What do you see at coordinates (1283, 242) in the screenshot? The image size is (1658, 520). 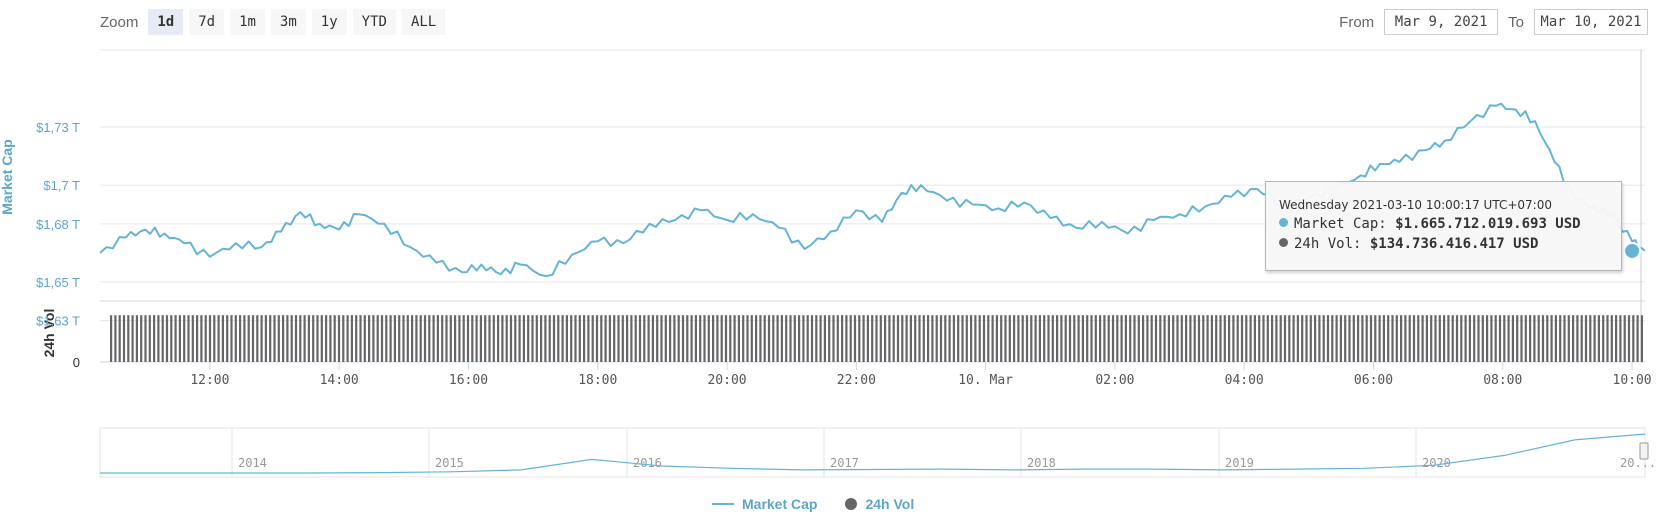 I see `volume-dot-icon` at bounding box center [1283, 242].